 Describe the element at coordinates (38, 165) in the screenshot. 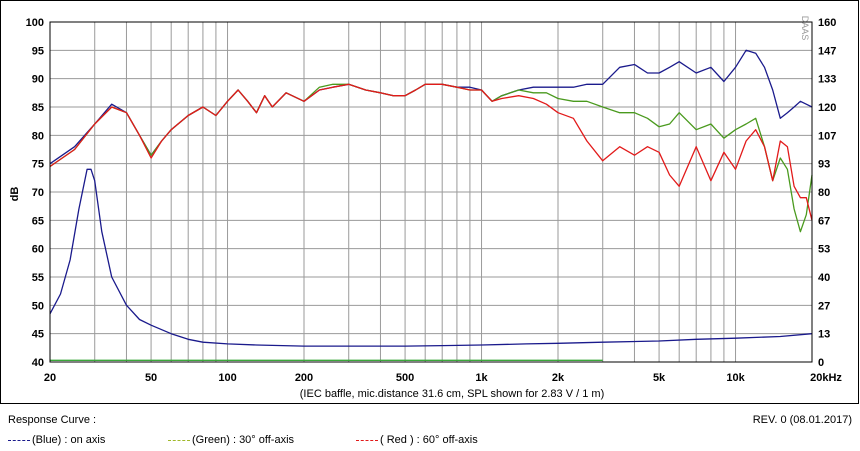

I see `y-tick-label: 75` at that location.